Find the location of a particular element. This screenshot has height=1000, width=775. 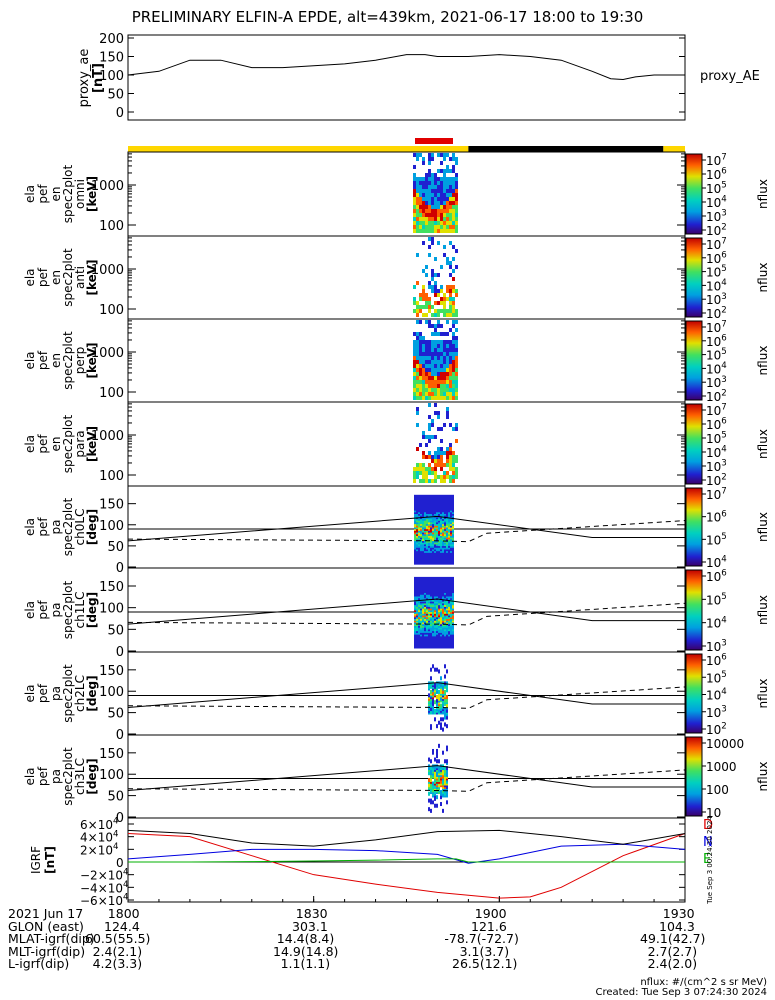

pa-ytick-label: 150 is located at coordinates (111, 587).